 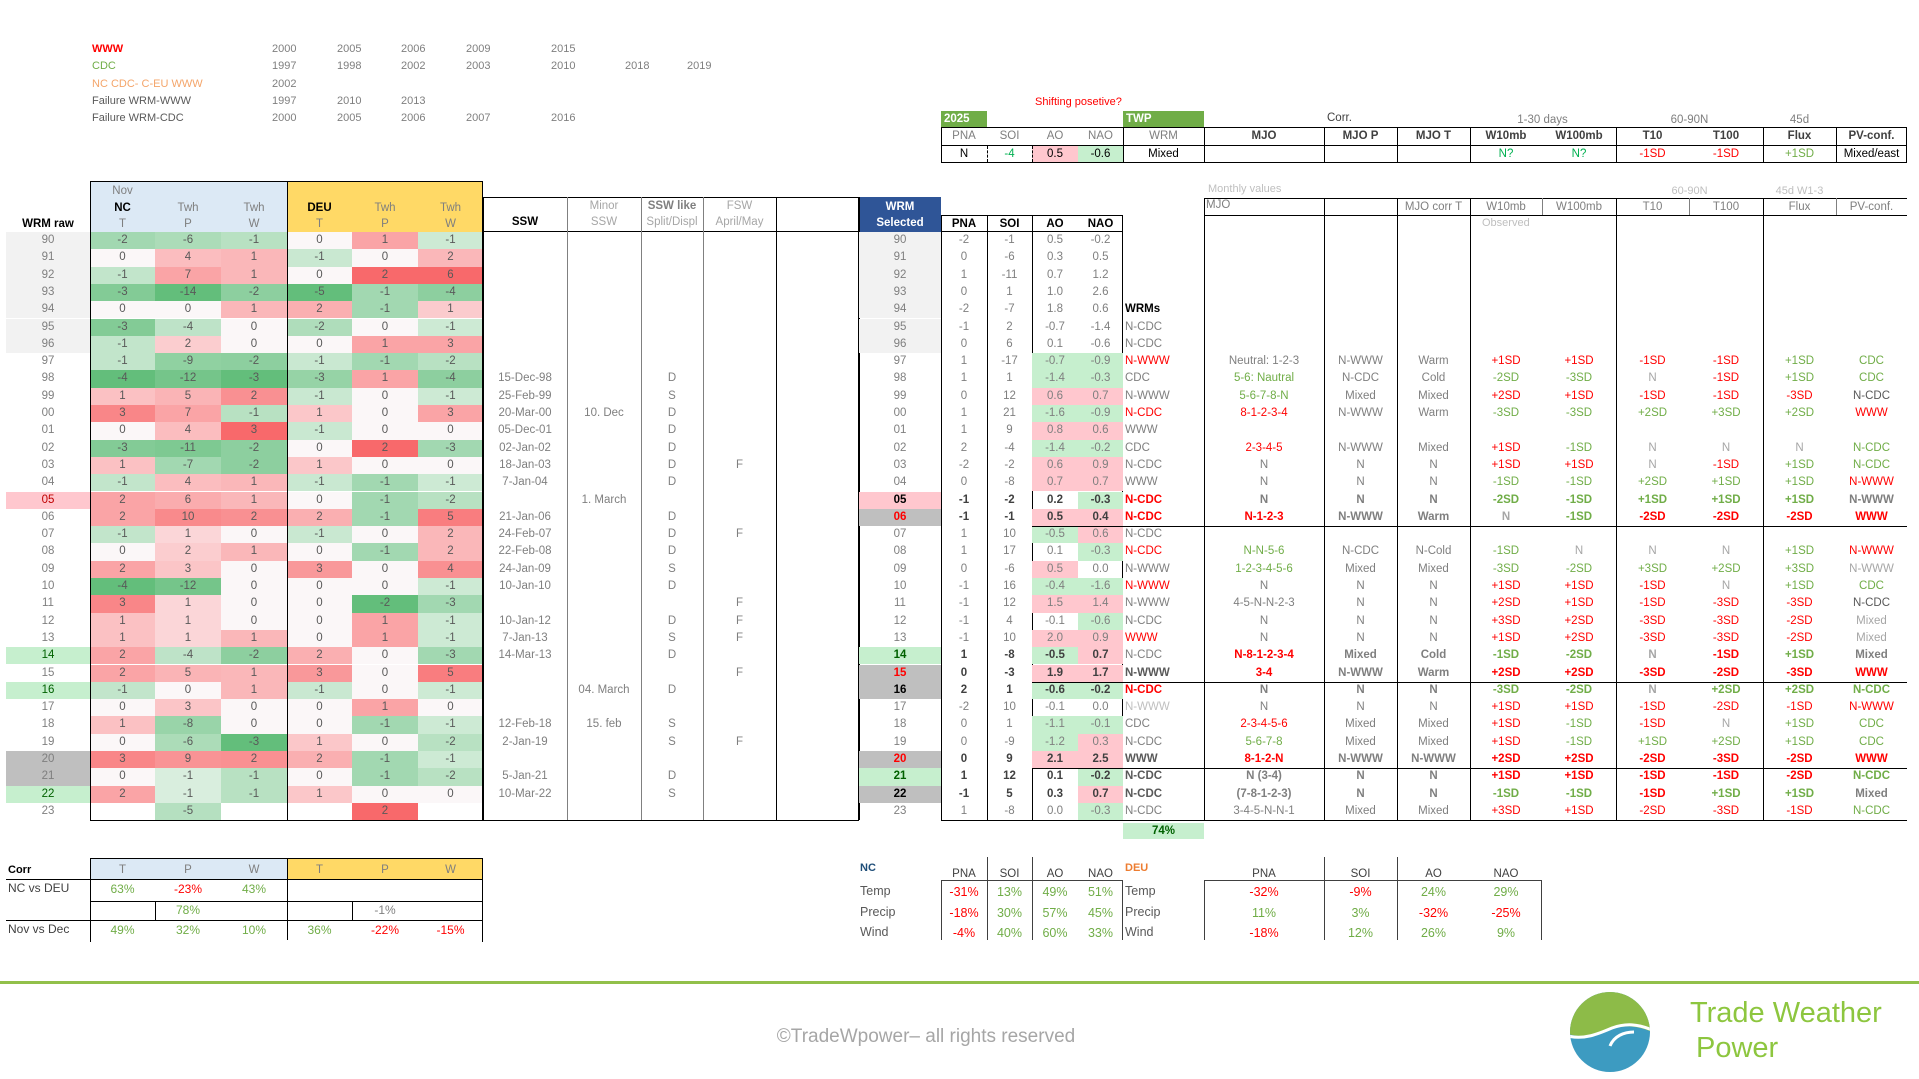 I want to click on t100-value: -2SD, so click(x=1726, y=672).